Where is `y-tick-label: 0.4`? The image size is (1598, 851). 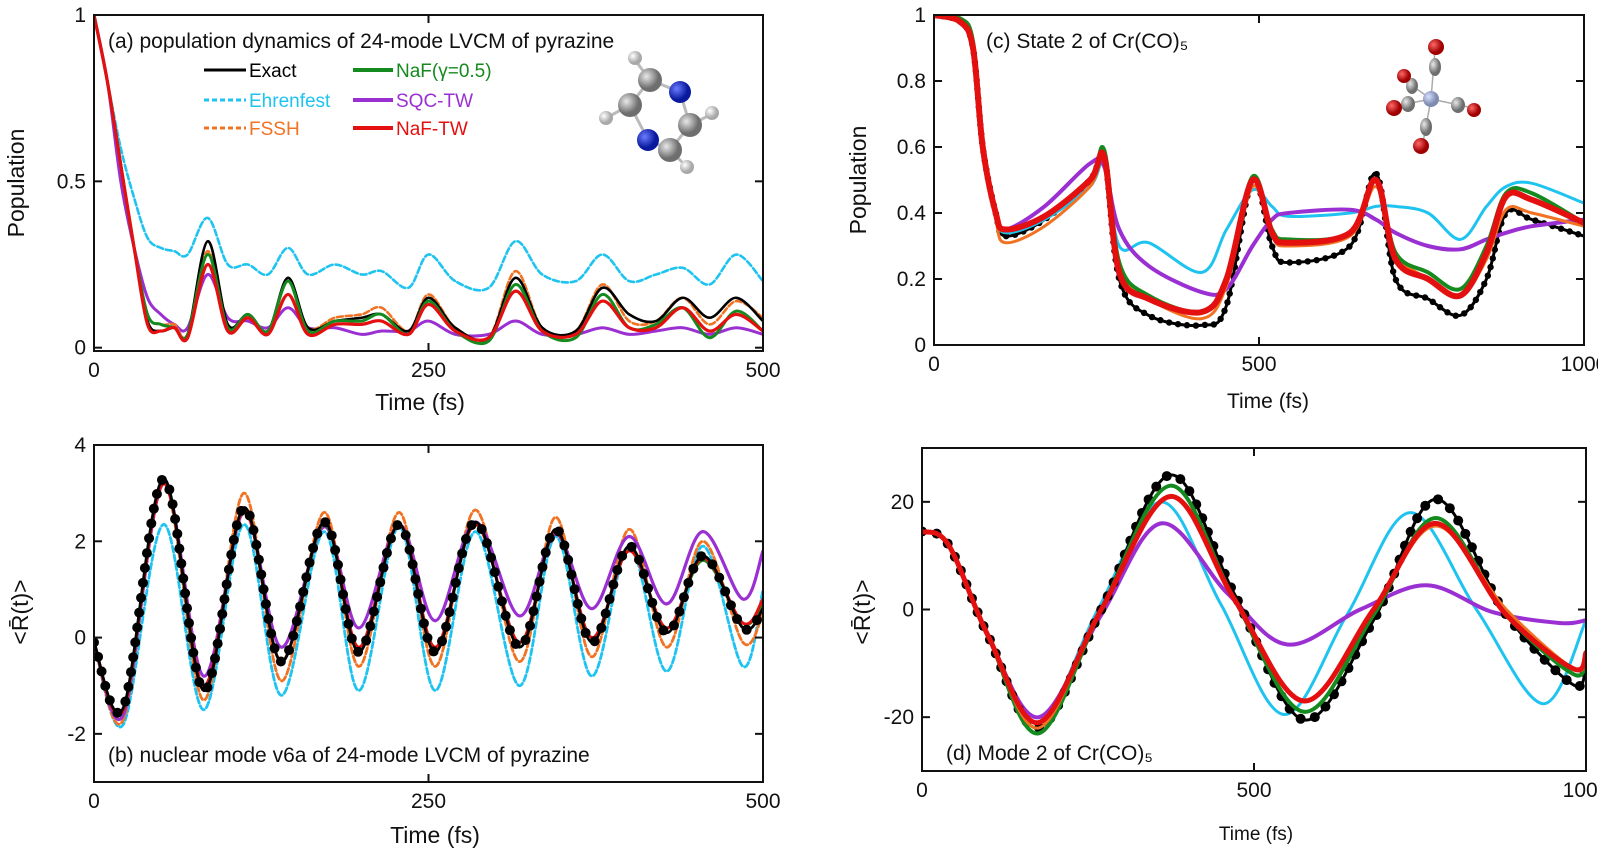 y-tick-label: 0.4 is located at coordinates (912, 213).